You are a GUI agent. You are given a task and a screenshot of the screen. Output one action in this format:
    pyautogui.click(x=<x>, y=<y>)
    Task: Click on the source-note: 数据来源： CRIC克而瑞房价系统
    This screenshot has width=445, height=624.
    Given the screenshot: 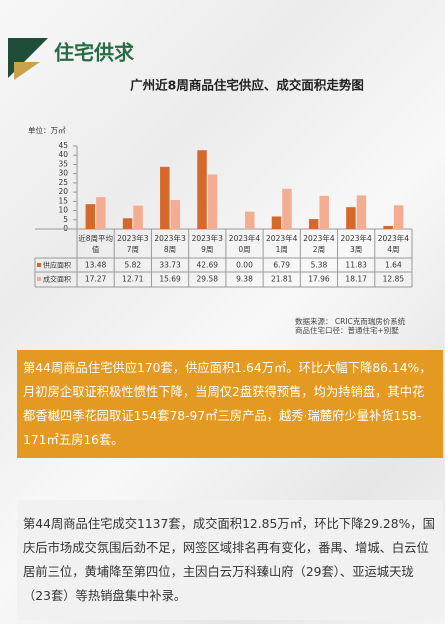 What is the action you would take?
    pyautogui.click(x=350, y=321)
    